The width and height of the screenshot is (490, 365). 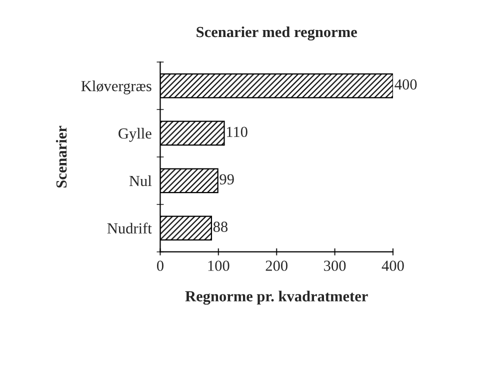 What do you see at coordinates (116, 87) in the screenshot?
I see `y-tick-label: Kløvergræs` at bounding box center [116, 87].